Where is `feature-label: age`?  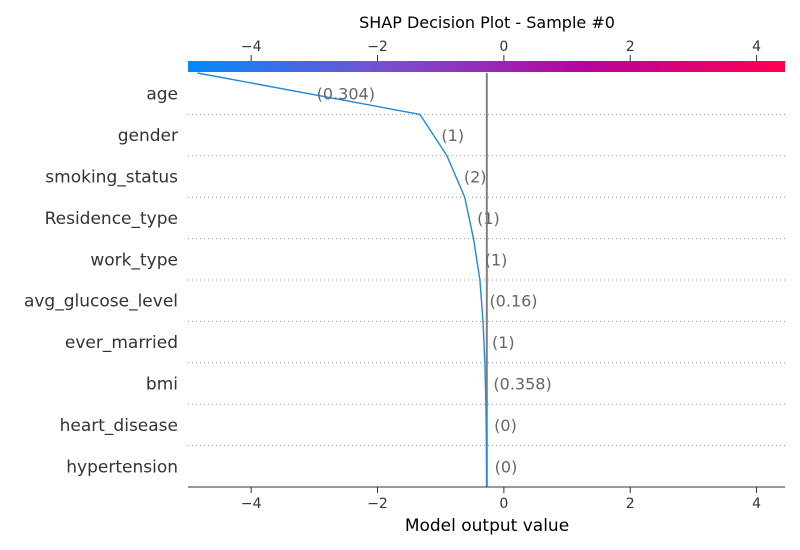
feature-label: age is located at coordinates (162, 95).